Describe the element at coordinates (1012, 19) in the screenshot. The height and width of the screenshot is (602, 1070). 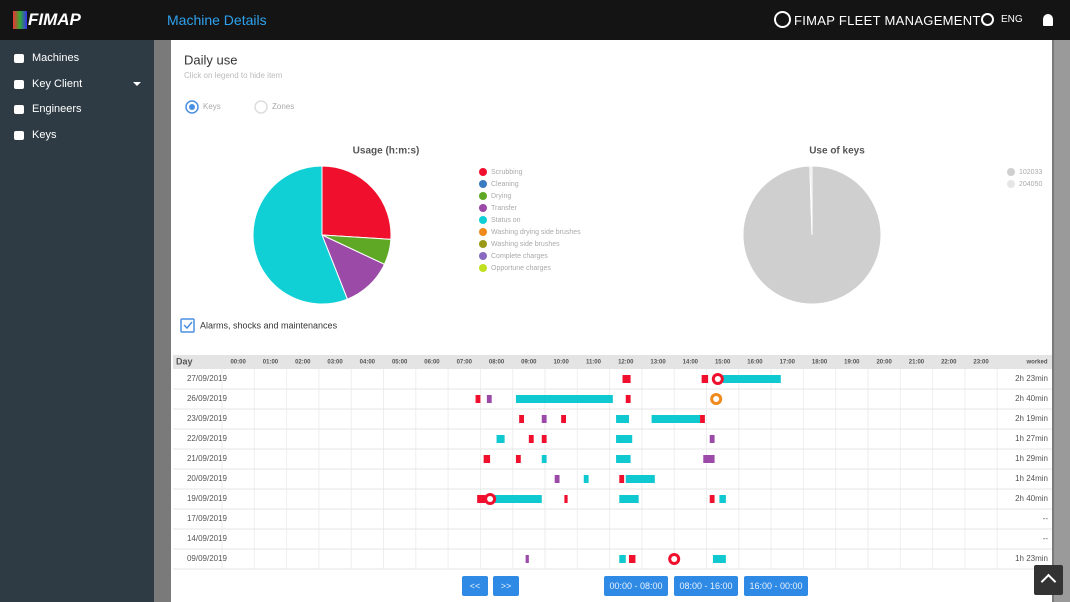
I see `language: ENG` at that location.